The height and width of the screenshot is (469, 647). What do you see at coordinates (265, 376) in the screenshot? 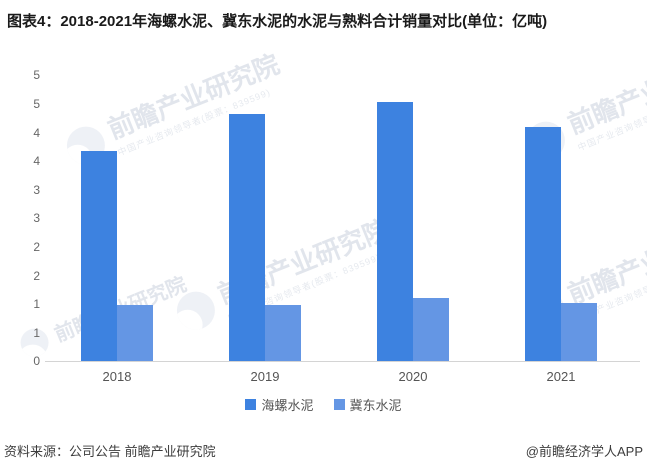
I see `x-category-label: 2019` at bounding box center [265, 376].